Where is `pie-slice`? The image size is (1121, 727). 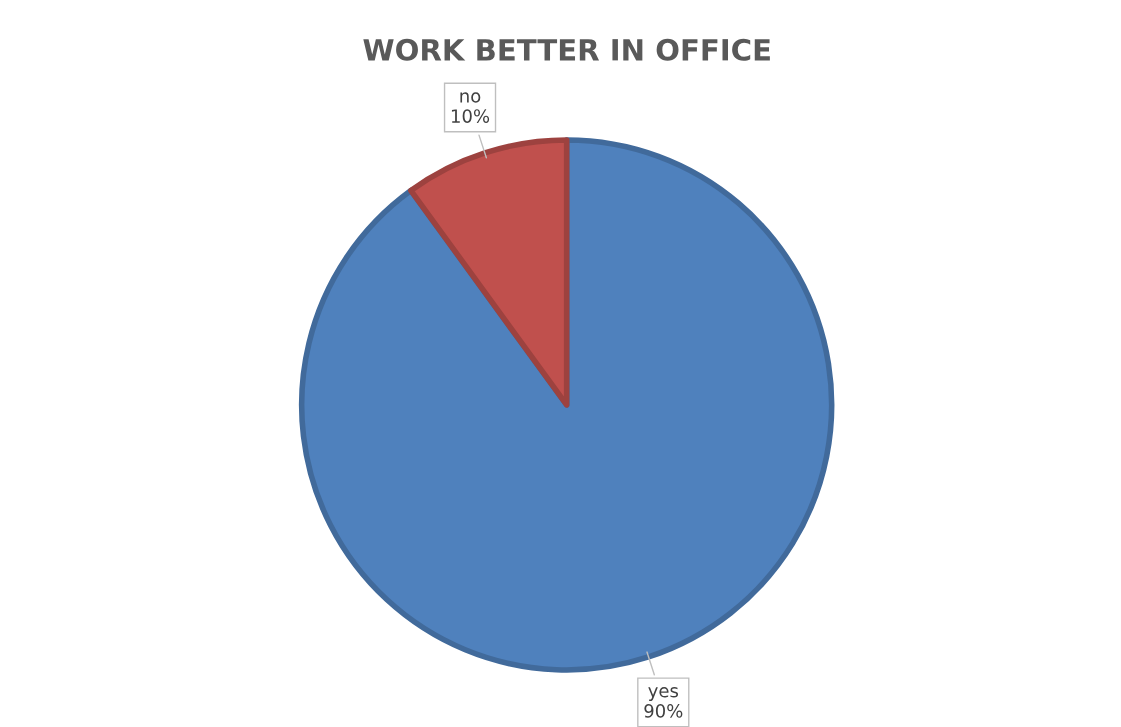 pie-slice is located at coordinates (489, 272).